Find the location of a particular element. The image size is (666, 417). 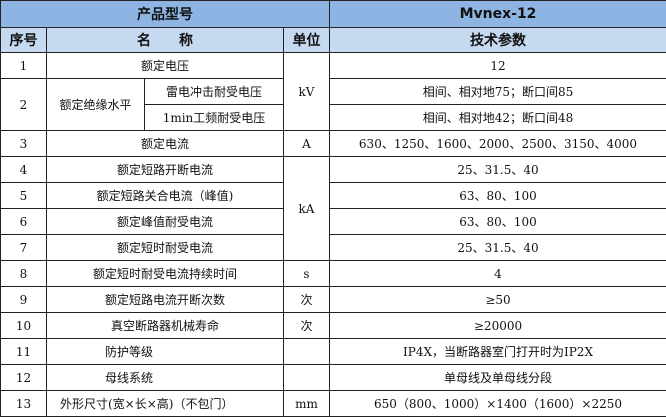

row-no: 2 is located at coordinates (23, 104).